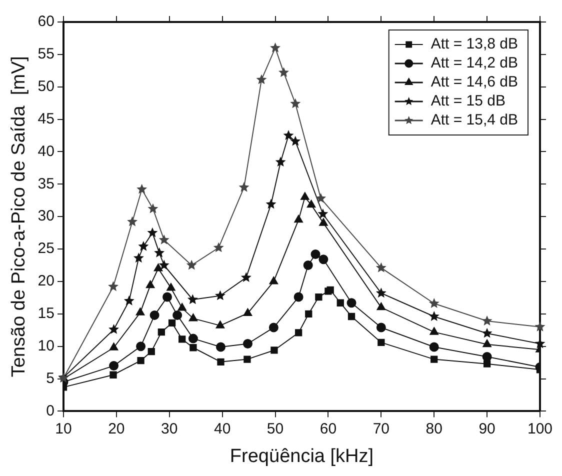  Describe the element at coordinates (302, 456) in the screenshot. I see `x-axis-title: Freqüência [kHz]` at that location.